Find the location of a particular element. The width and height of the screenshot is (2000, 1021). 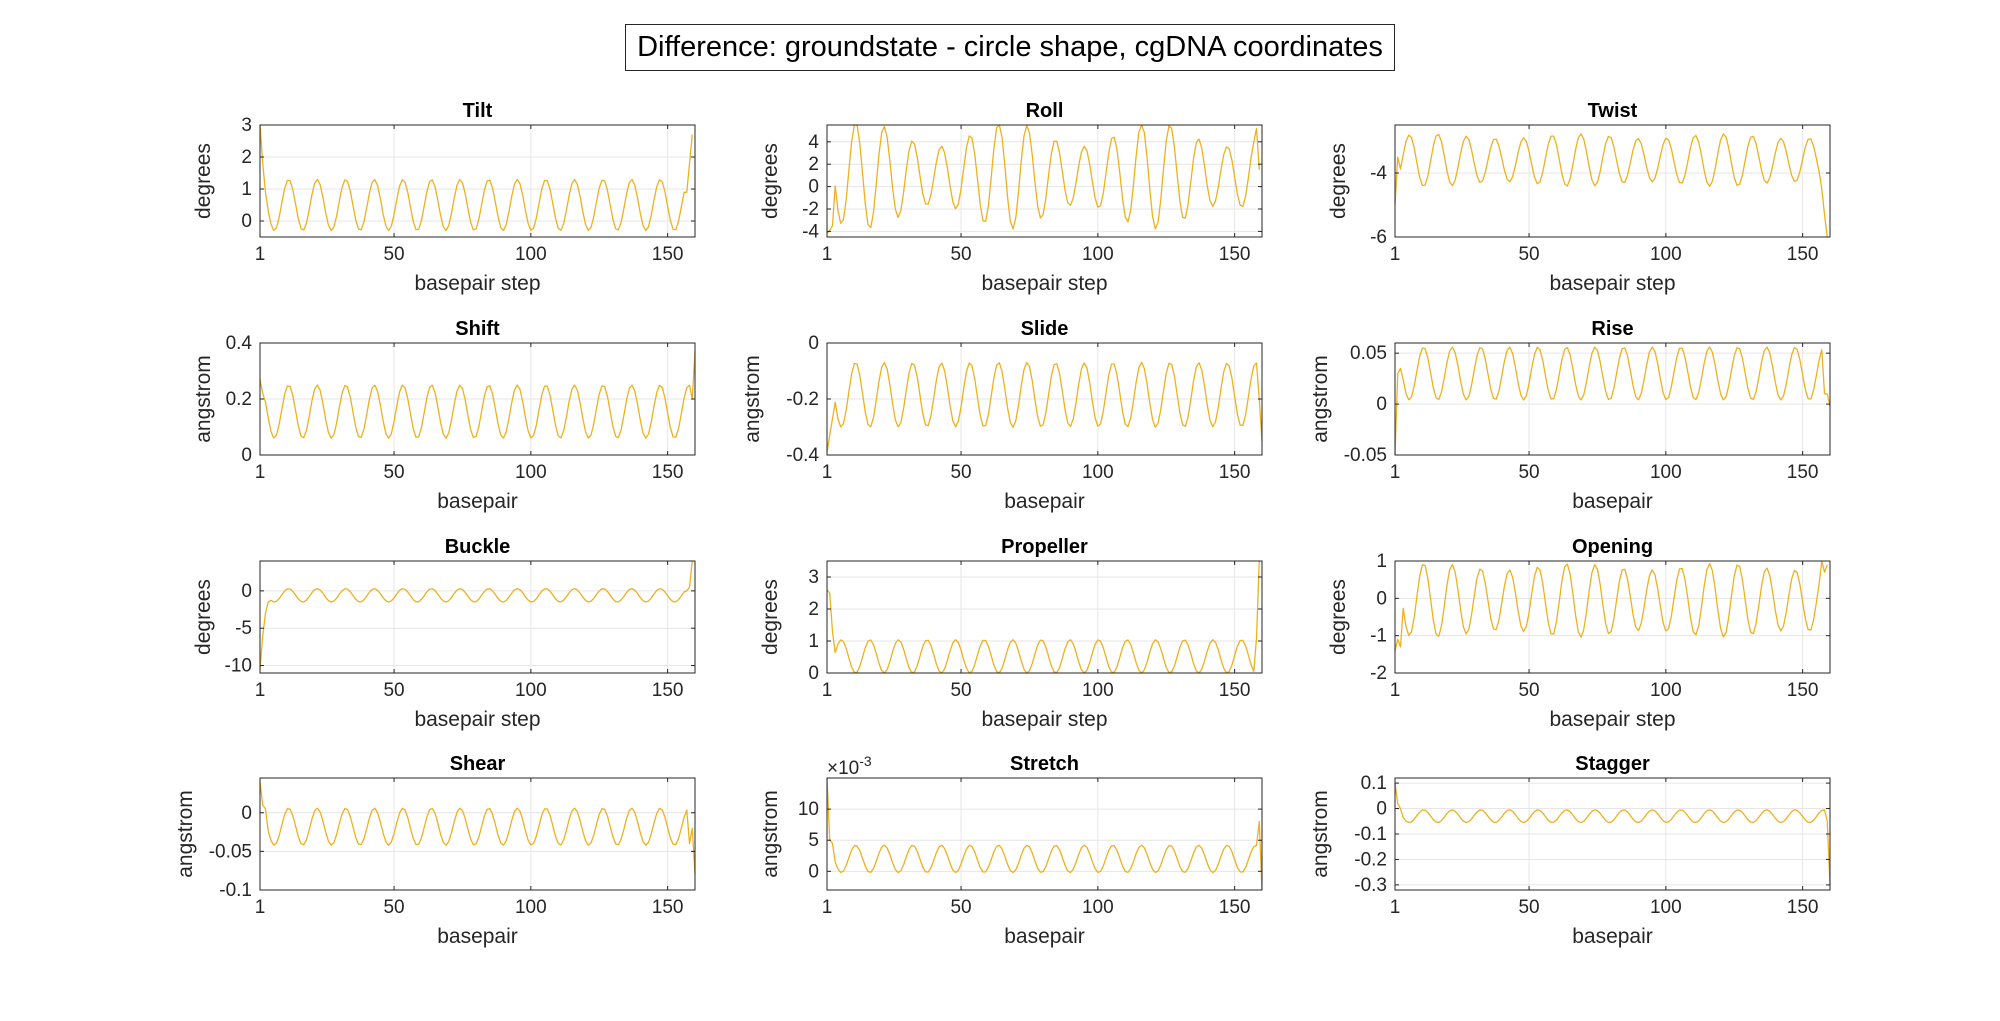

y-tick-label: 0.05 is located at coordinates (1368, 353).